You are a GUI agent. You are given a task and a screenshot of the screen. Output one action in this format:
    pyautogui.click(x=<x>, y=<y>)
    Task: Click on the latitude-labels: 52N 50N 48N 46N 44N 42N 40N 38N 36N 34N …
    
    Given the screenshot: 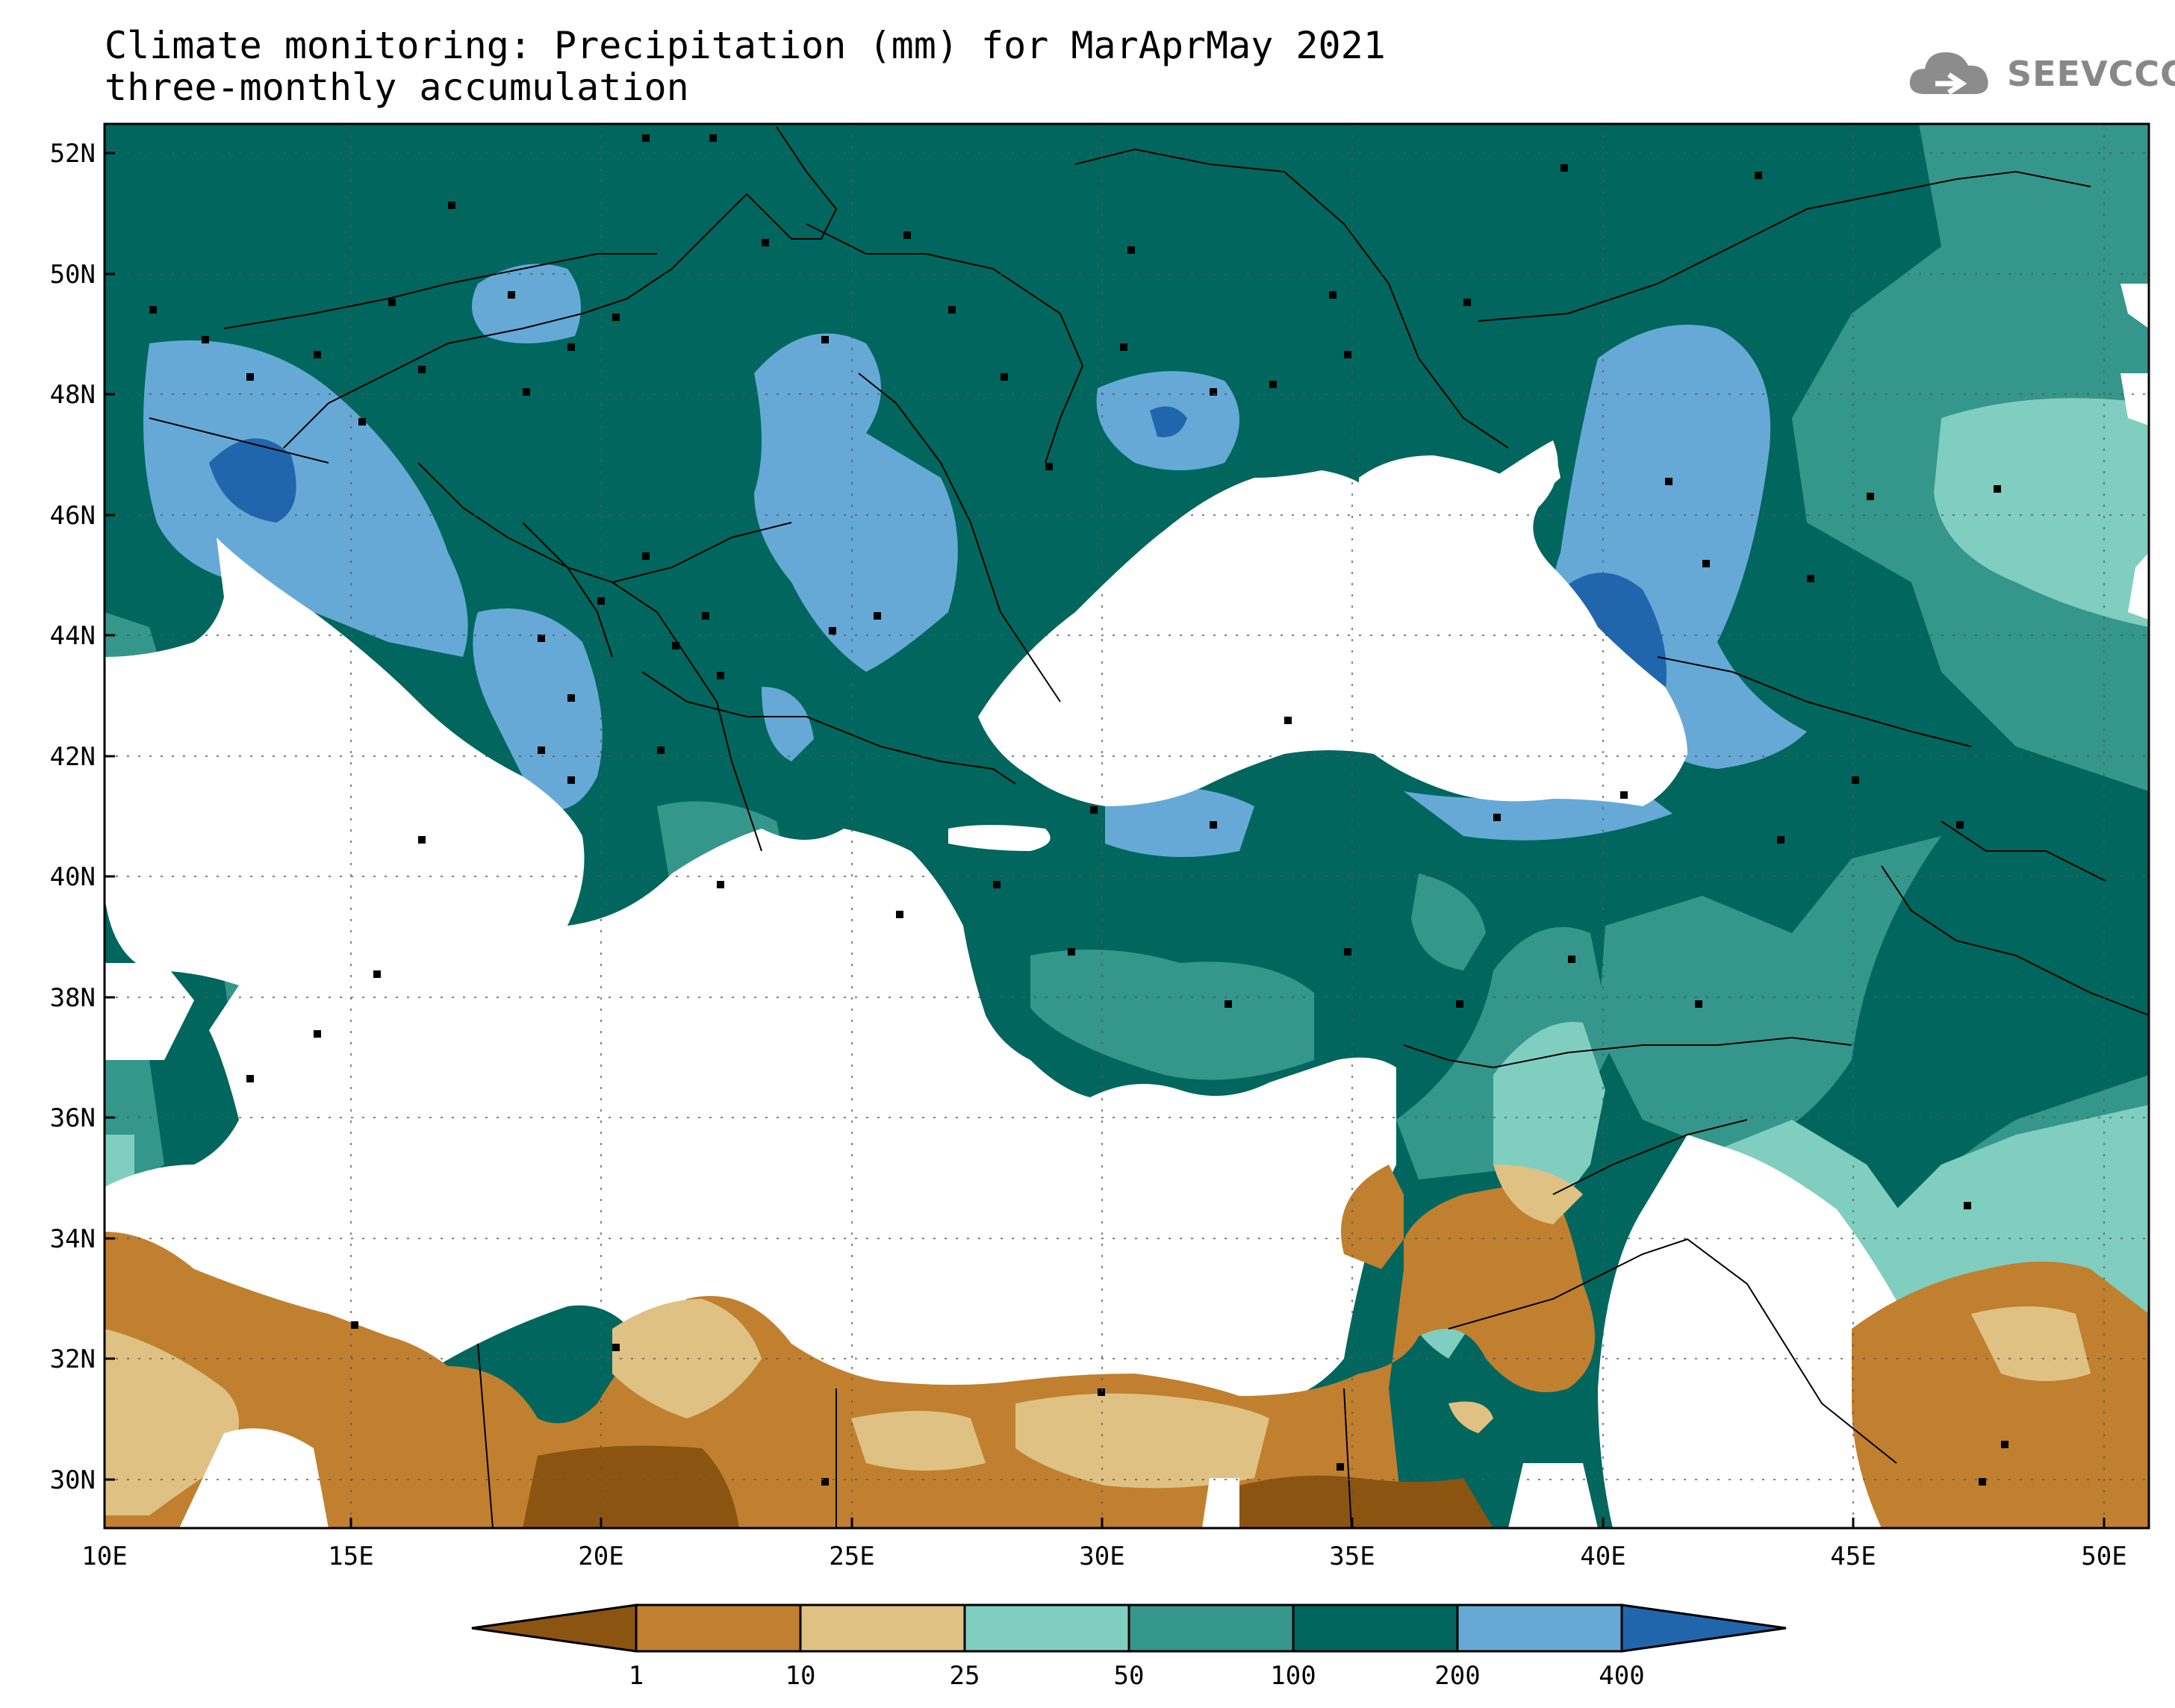 What is the action you would take?
    pyautogui.click(x=73, y=817)
    